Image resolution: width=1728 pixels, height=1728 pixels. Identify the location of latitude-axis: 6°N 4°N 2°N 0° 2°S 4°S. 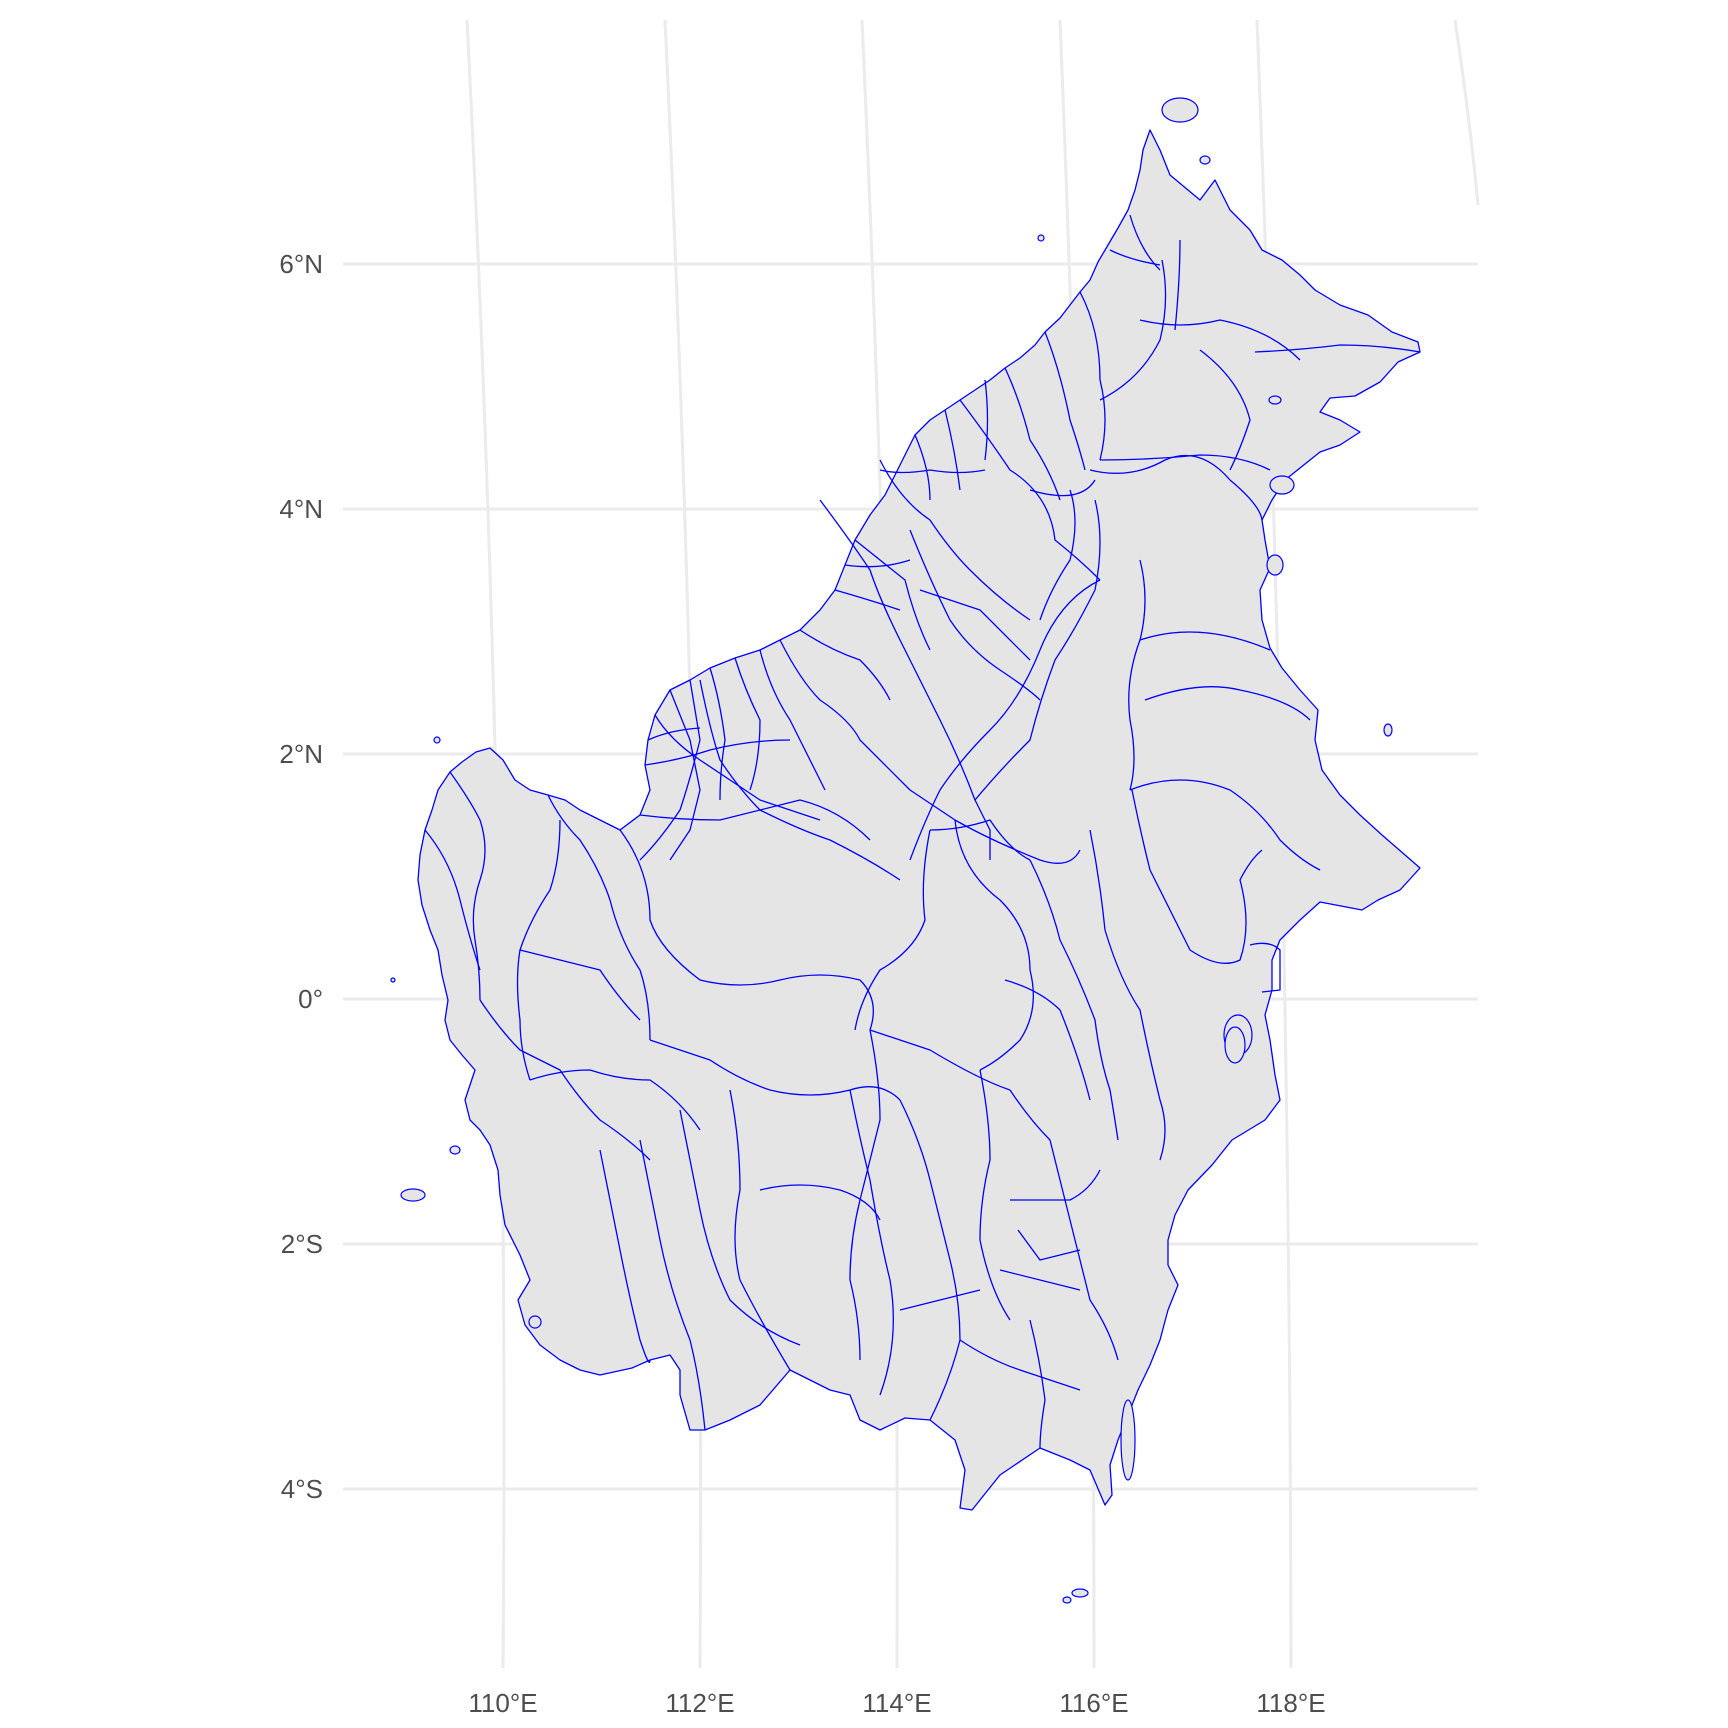
(301, 876).